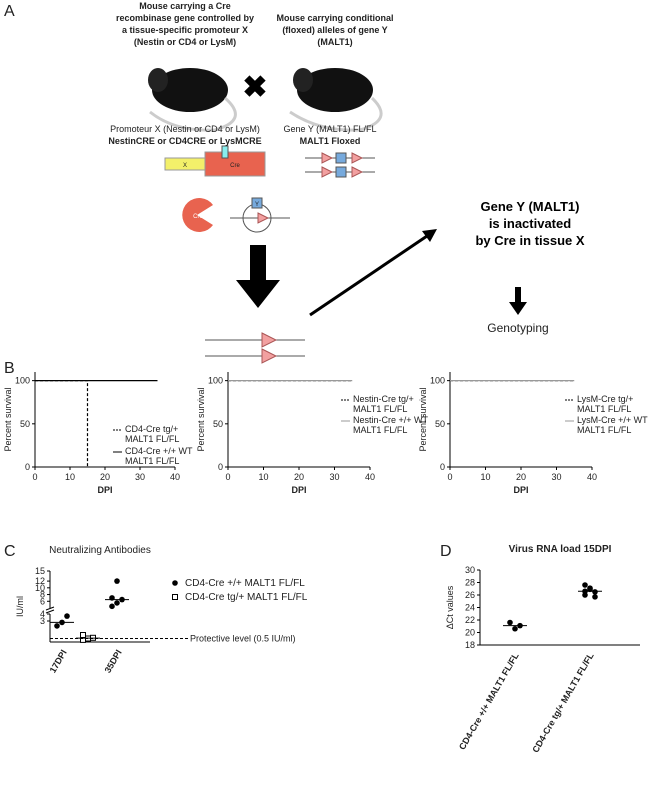 This screenshot has width=659, height=789. I want to click on legend-label: Nestin-Cre tg/+ MALT1 FL/FL, so click(383, 404).